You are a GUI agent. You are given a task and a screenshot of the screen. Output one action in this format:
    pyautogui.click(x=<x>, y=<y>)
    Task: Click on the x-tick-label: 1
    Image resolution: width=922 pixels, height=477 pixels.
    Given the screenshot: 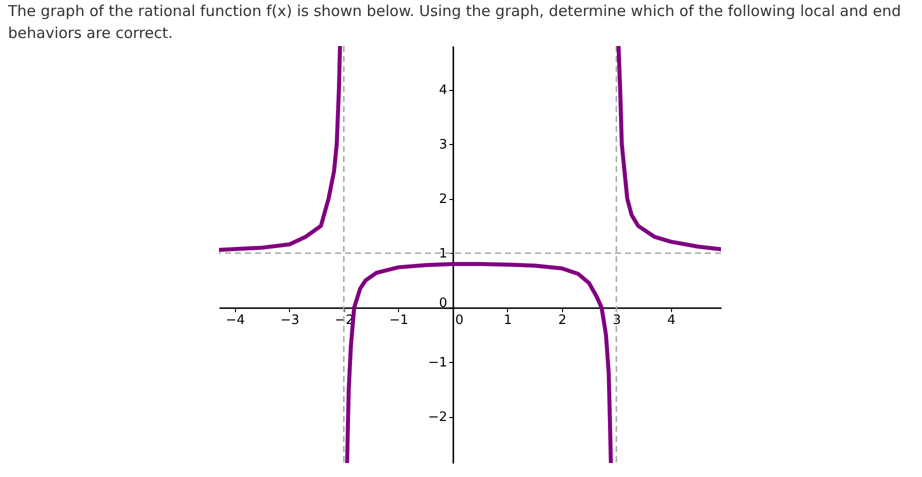 What is the action you would take?
    pyautogui.click(x=508, y=320)
    